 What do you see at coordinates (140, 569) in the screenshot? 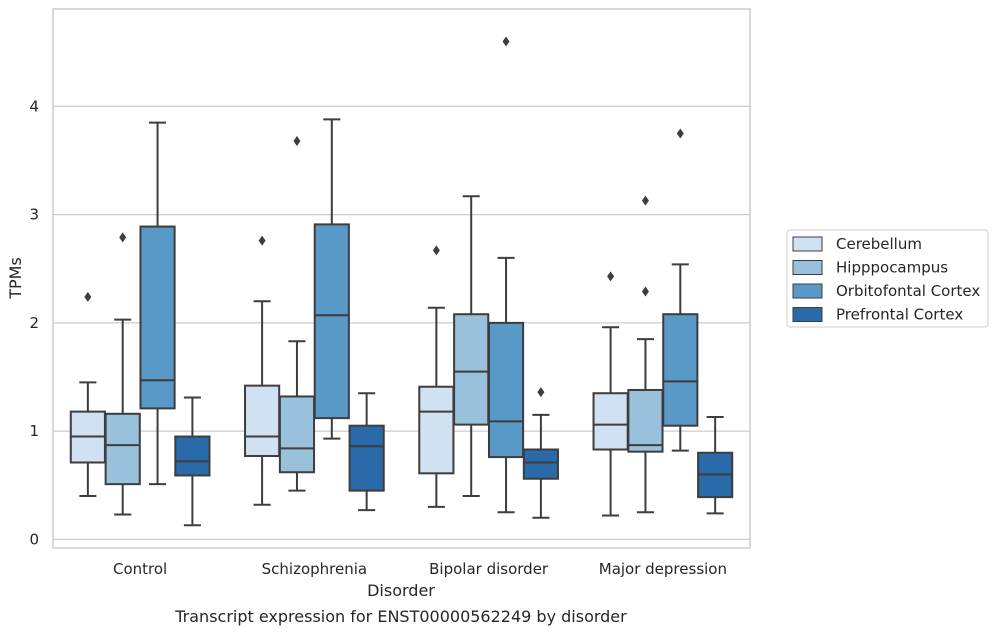
I see `x-tick-label: Control` at bounding box center [140, 569].